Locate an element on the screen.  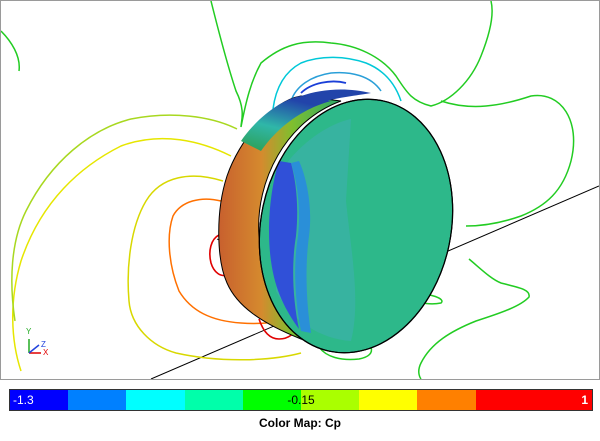
contour-orange is located at coordinates (230, 261).